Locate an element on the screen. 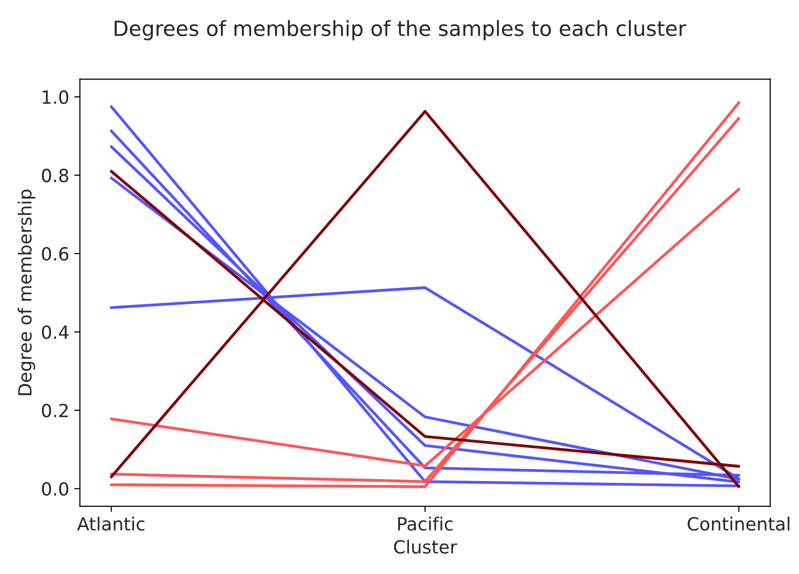 This screenshot has height=574, width=799. y-tick-label: 0.2 is located at coordinates (55, 411).